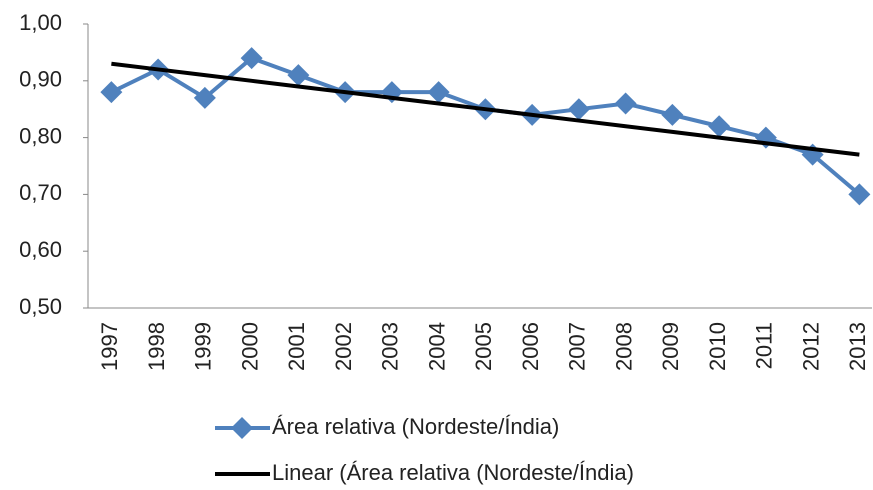 The width and height of the screenshot is (873, 490). Describe the element at coordinates (436, 346) in the screenshot. I see `x-tick-label: 2004` at that location.